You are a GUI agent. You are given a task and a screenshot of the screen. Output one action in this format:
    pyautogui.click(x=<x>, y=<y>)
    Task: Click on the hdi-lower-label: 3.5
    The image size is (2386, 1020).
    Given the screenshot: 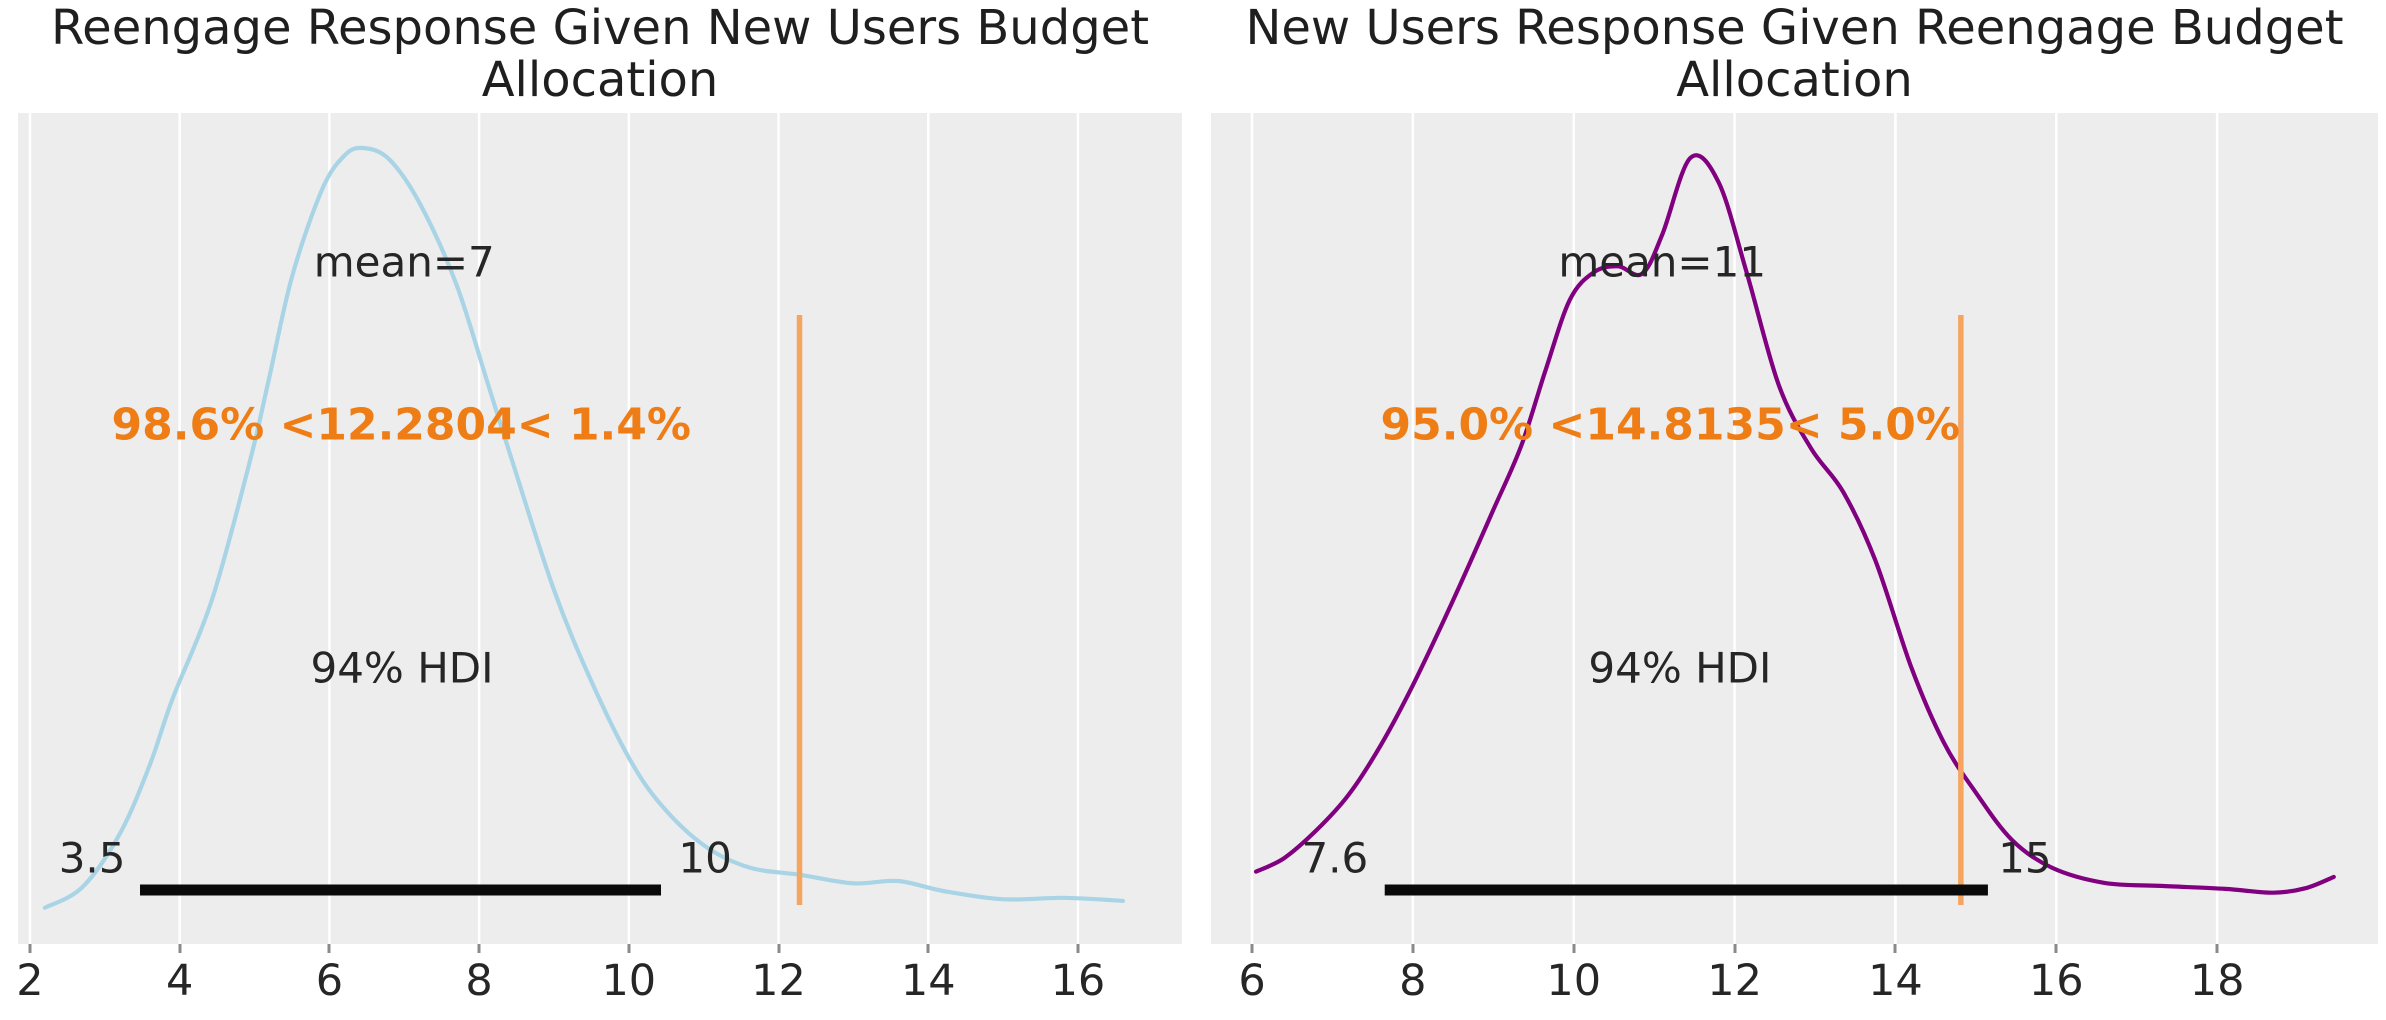 What is the action you would take?
    pyautogui.click(x=92, y=858)
    